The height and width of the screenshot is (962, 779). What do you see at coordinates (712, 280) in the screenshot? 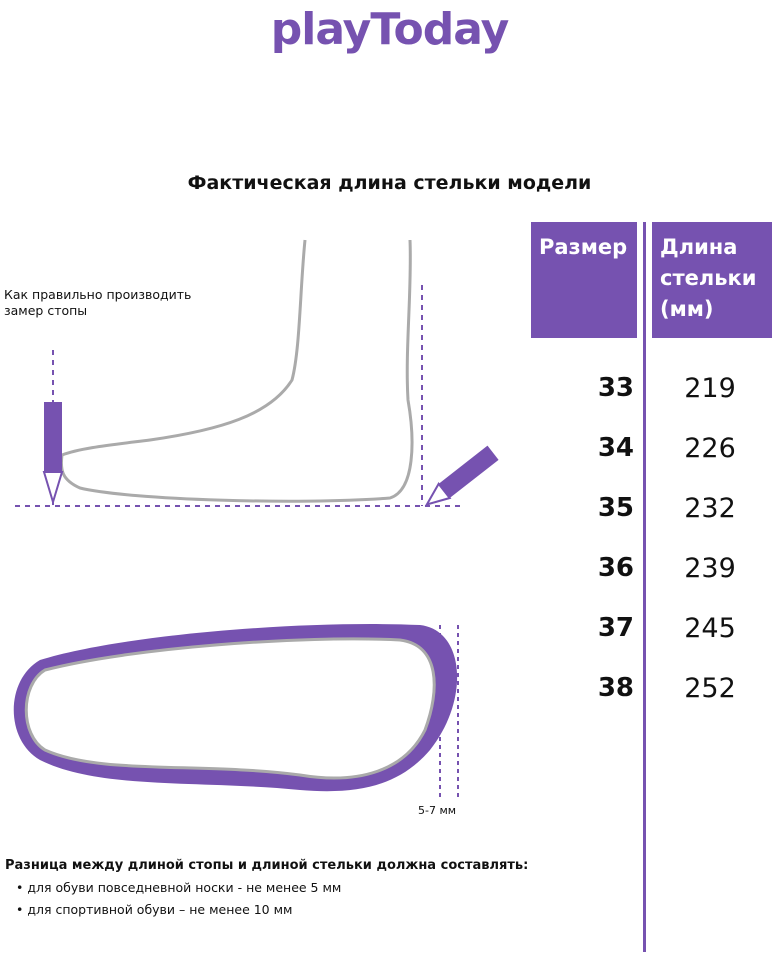
I see `header-length: Длина стельки (мм)` at bounding box center [712, 280].